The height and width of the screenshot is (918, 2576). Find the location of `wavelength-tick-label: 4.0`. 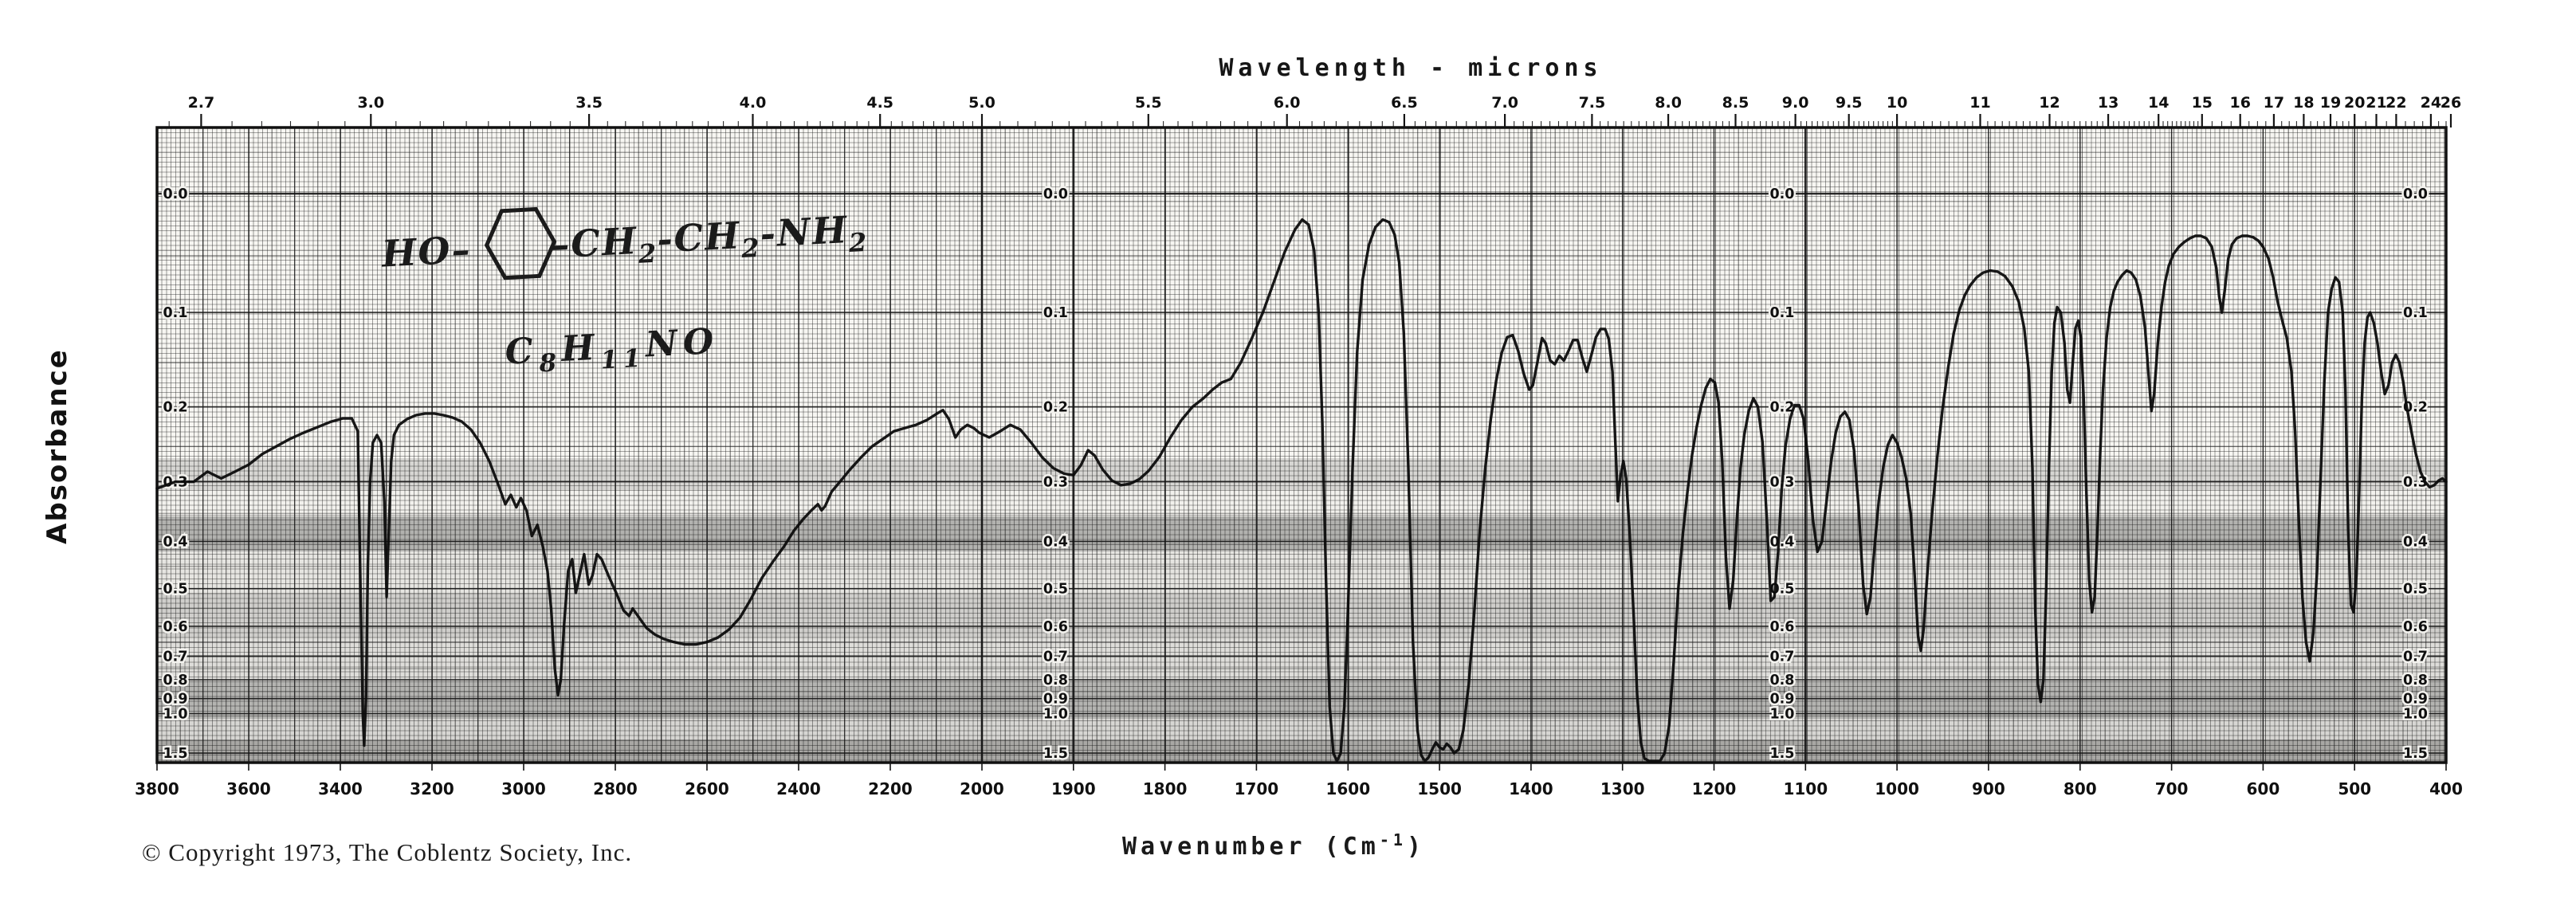

wavelength-tick-label: 4.0 is located at coordinates (753, 103).